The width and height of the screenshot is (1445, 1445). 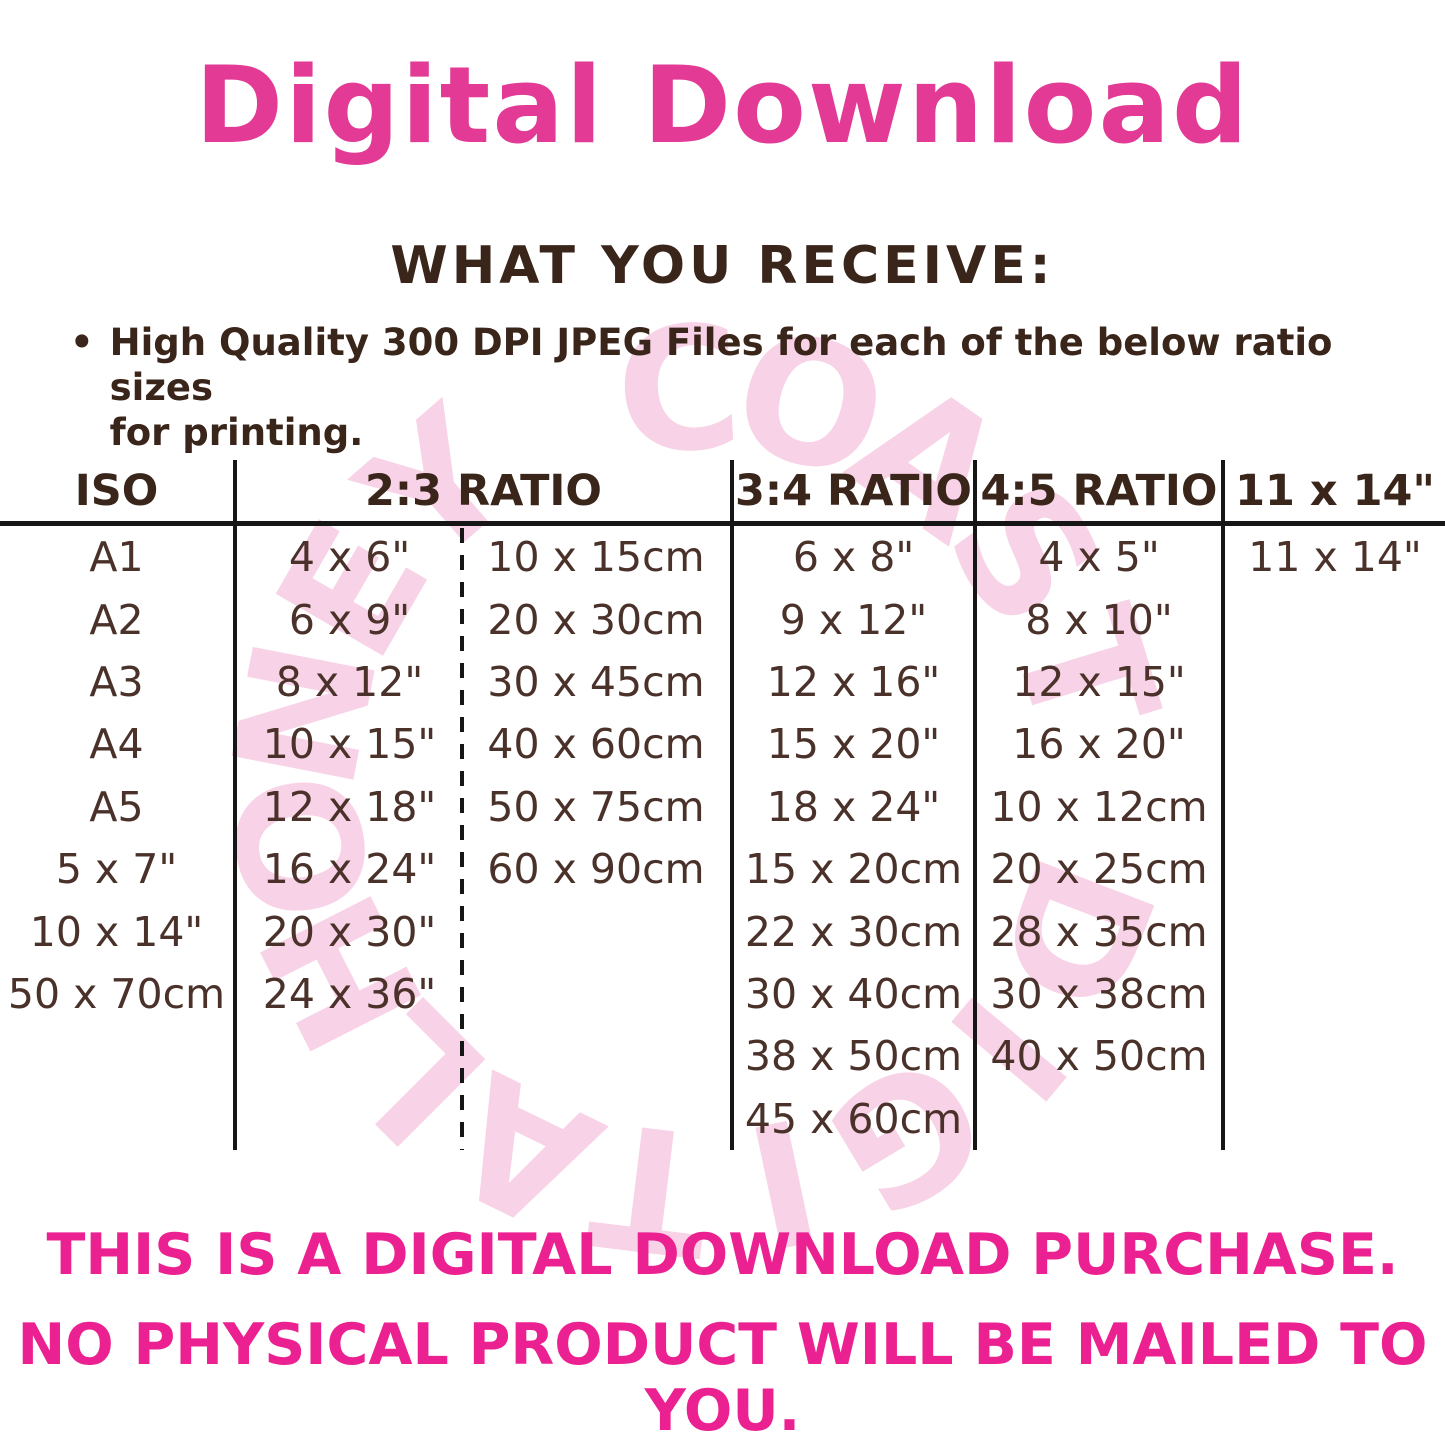 What do you see at coordinates (1101, 931) in the screenshot?
I see `size-cell: 28 x 35cm` at bounding box center [1101, 931].